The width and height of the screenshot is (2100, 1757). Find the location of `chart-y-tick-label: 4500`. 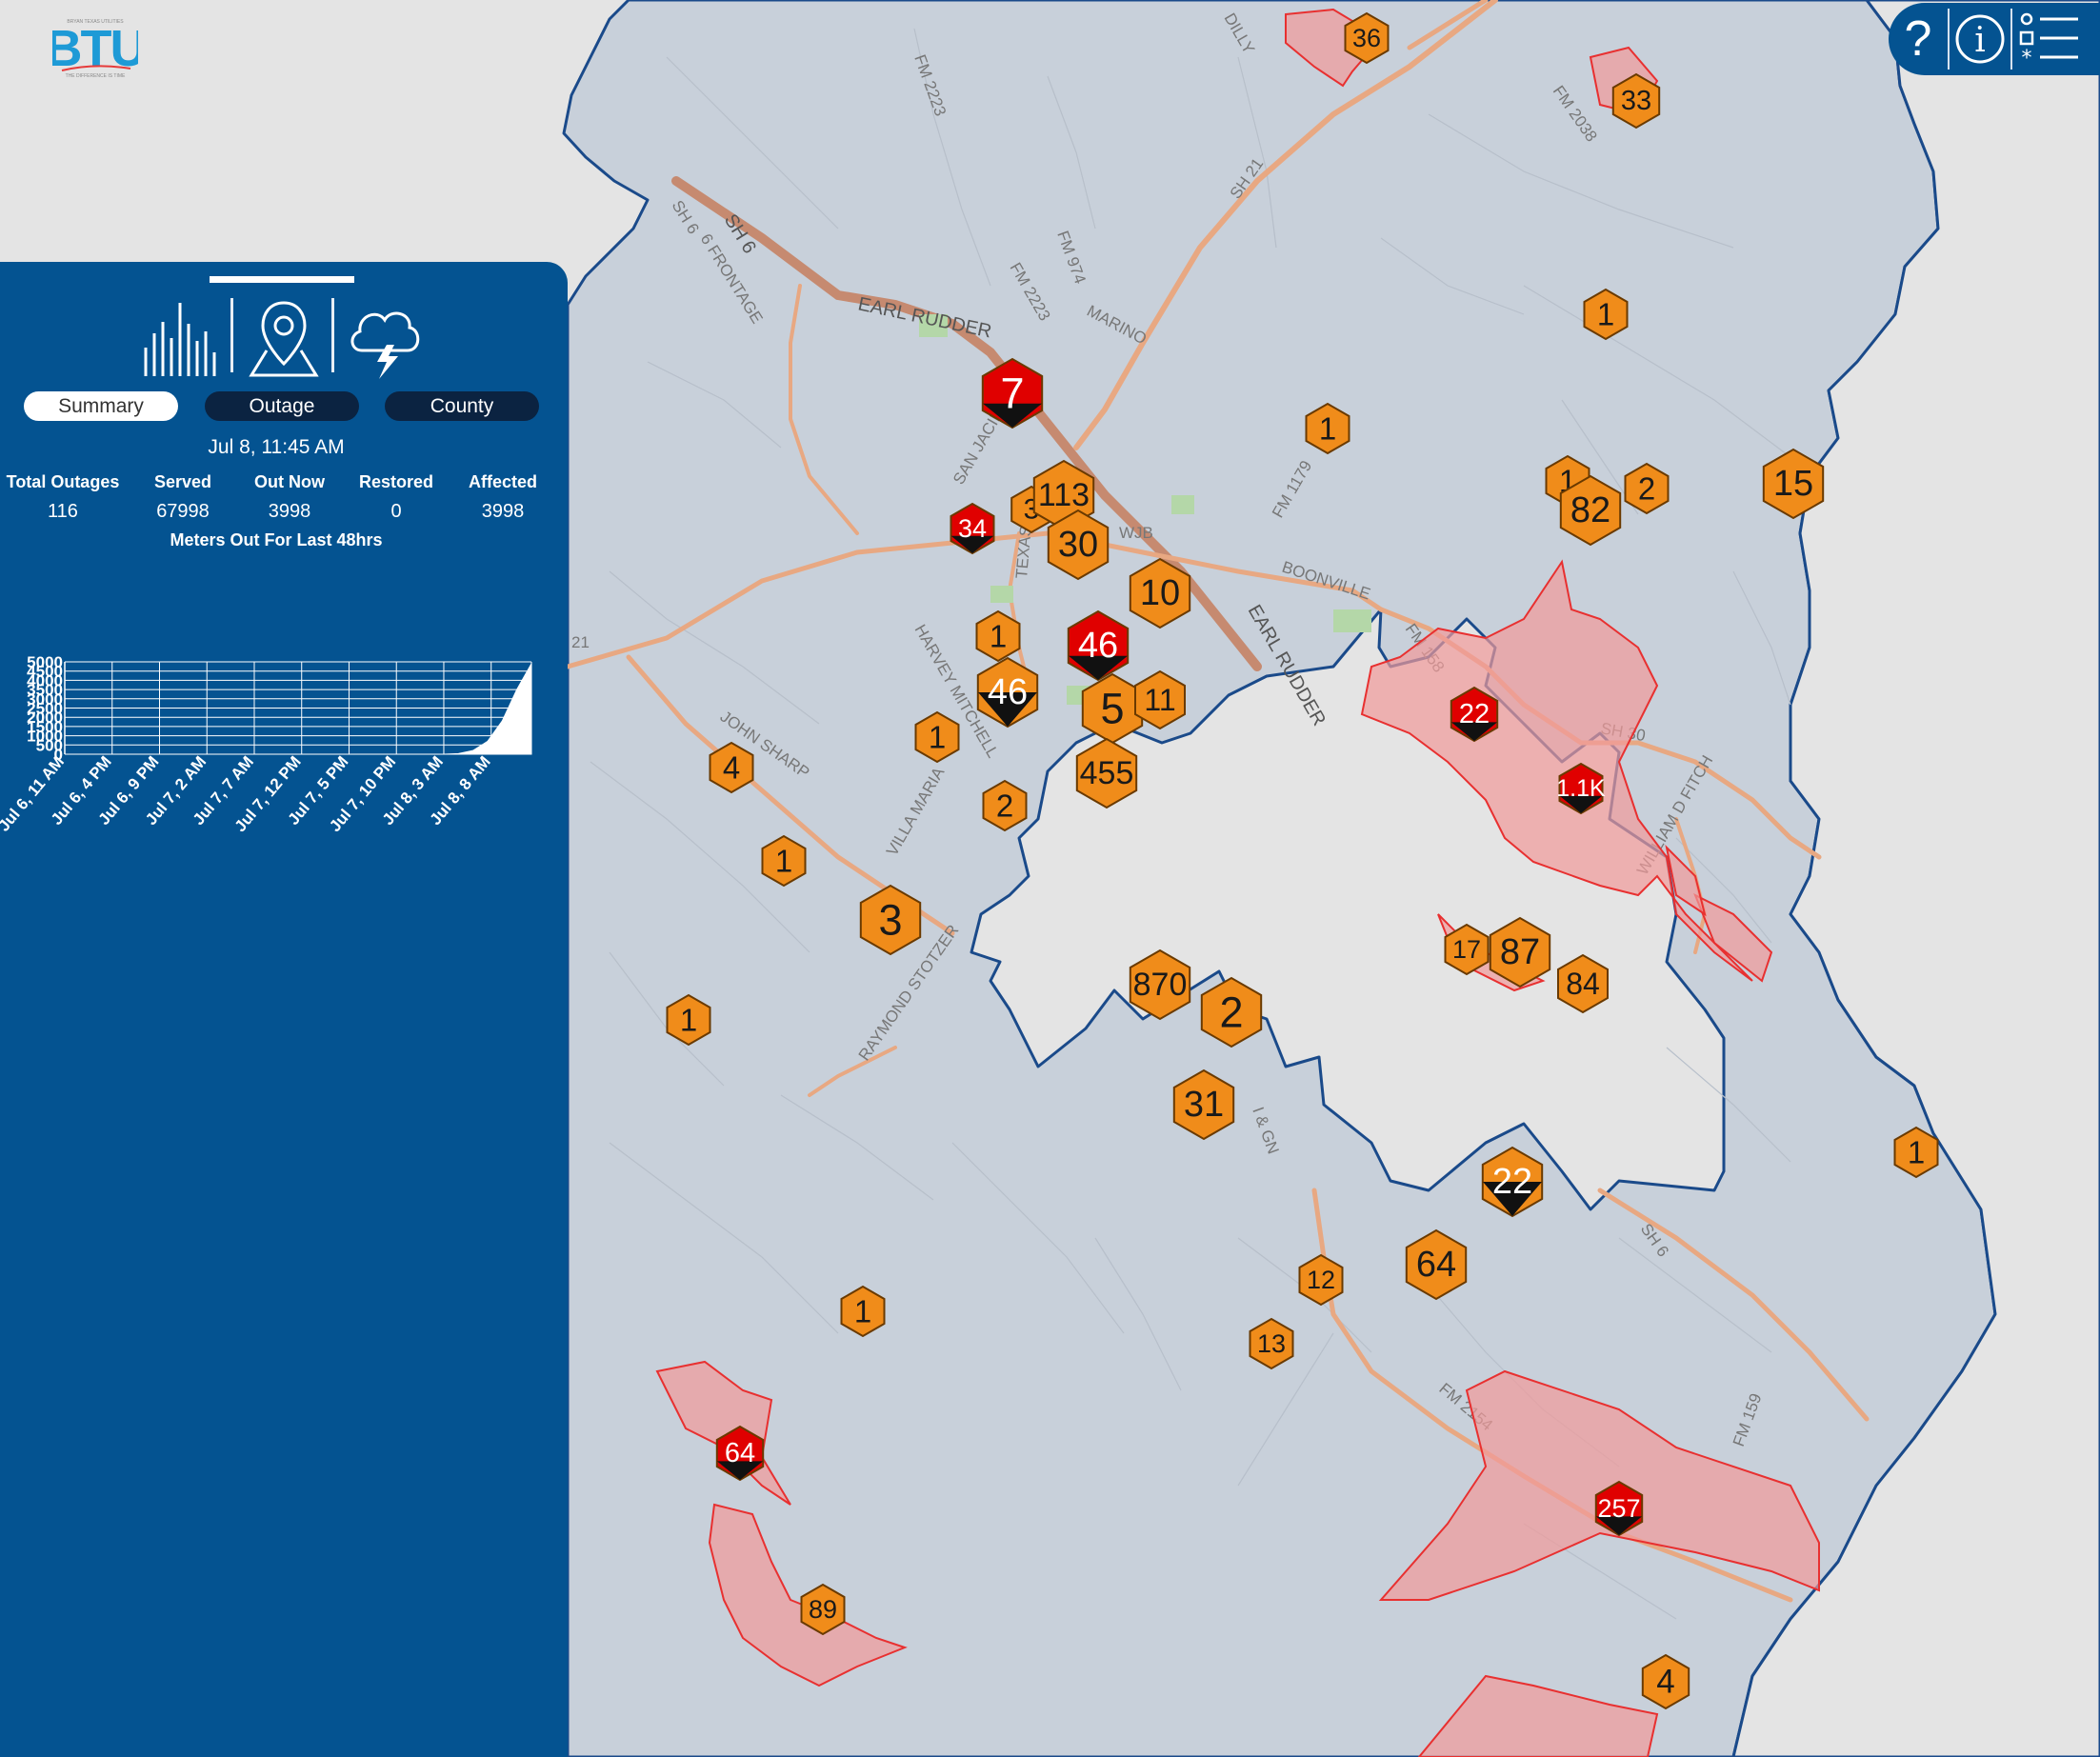

chart-y-tick-label: 4500 is located at coordinates (45, 672).